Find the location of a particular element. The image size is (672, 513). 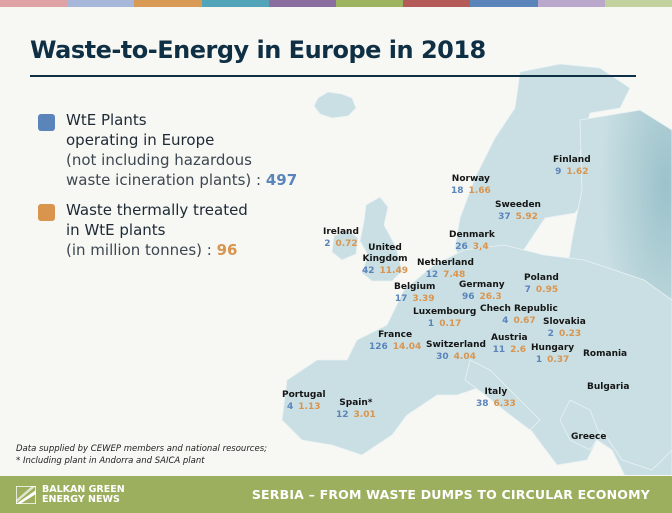

country-name: Bulgaria is located at coordinates (608, 387).